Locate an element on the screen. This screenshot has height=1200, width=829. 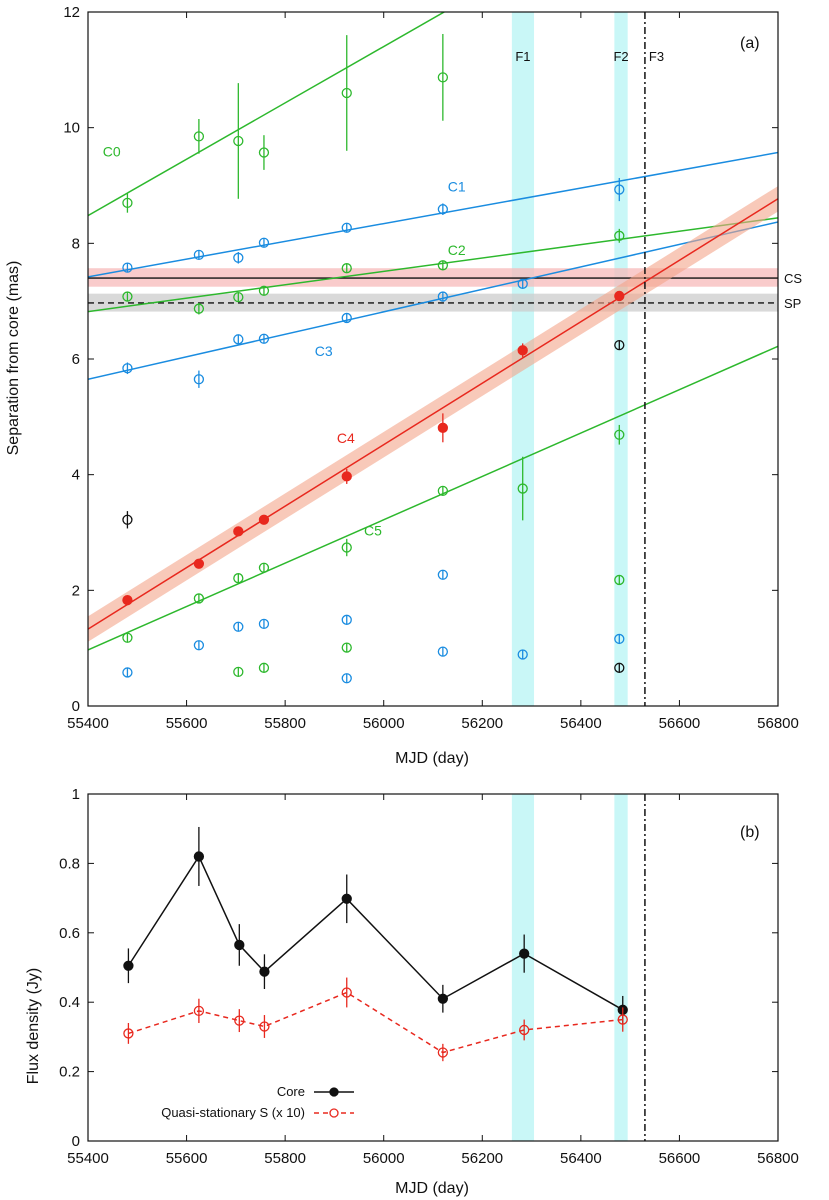
fit-label-c4: C4 is located at coordinates (346, 438).